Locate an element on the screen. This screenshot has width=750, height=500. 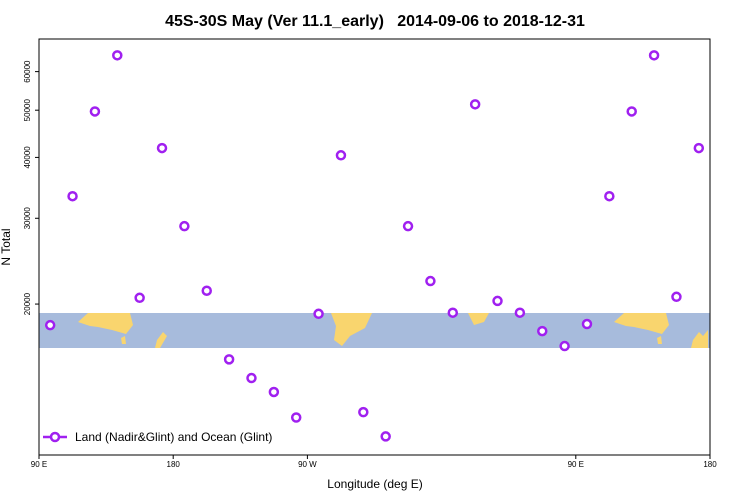
y-axis-label: N Total is located at coordinates (6, 246).